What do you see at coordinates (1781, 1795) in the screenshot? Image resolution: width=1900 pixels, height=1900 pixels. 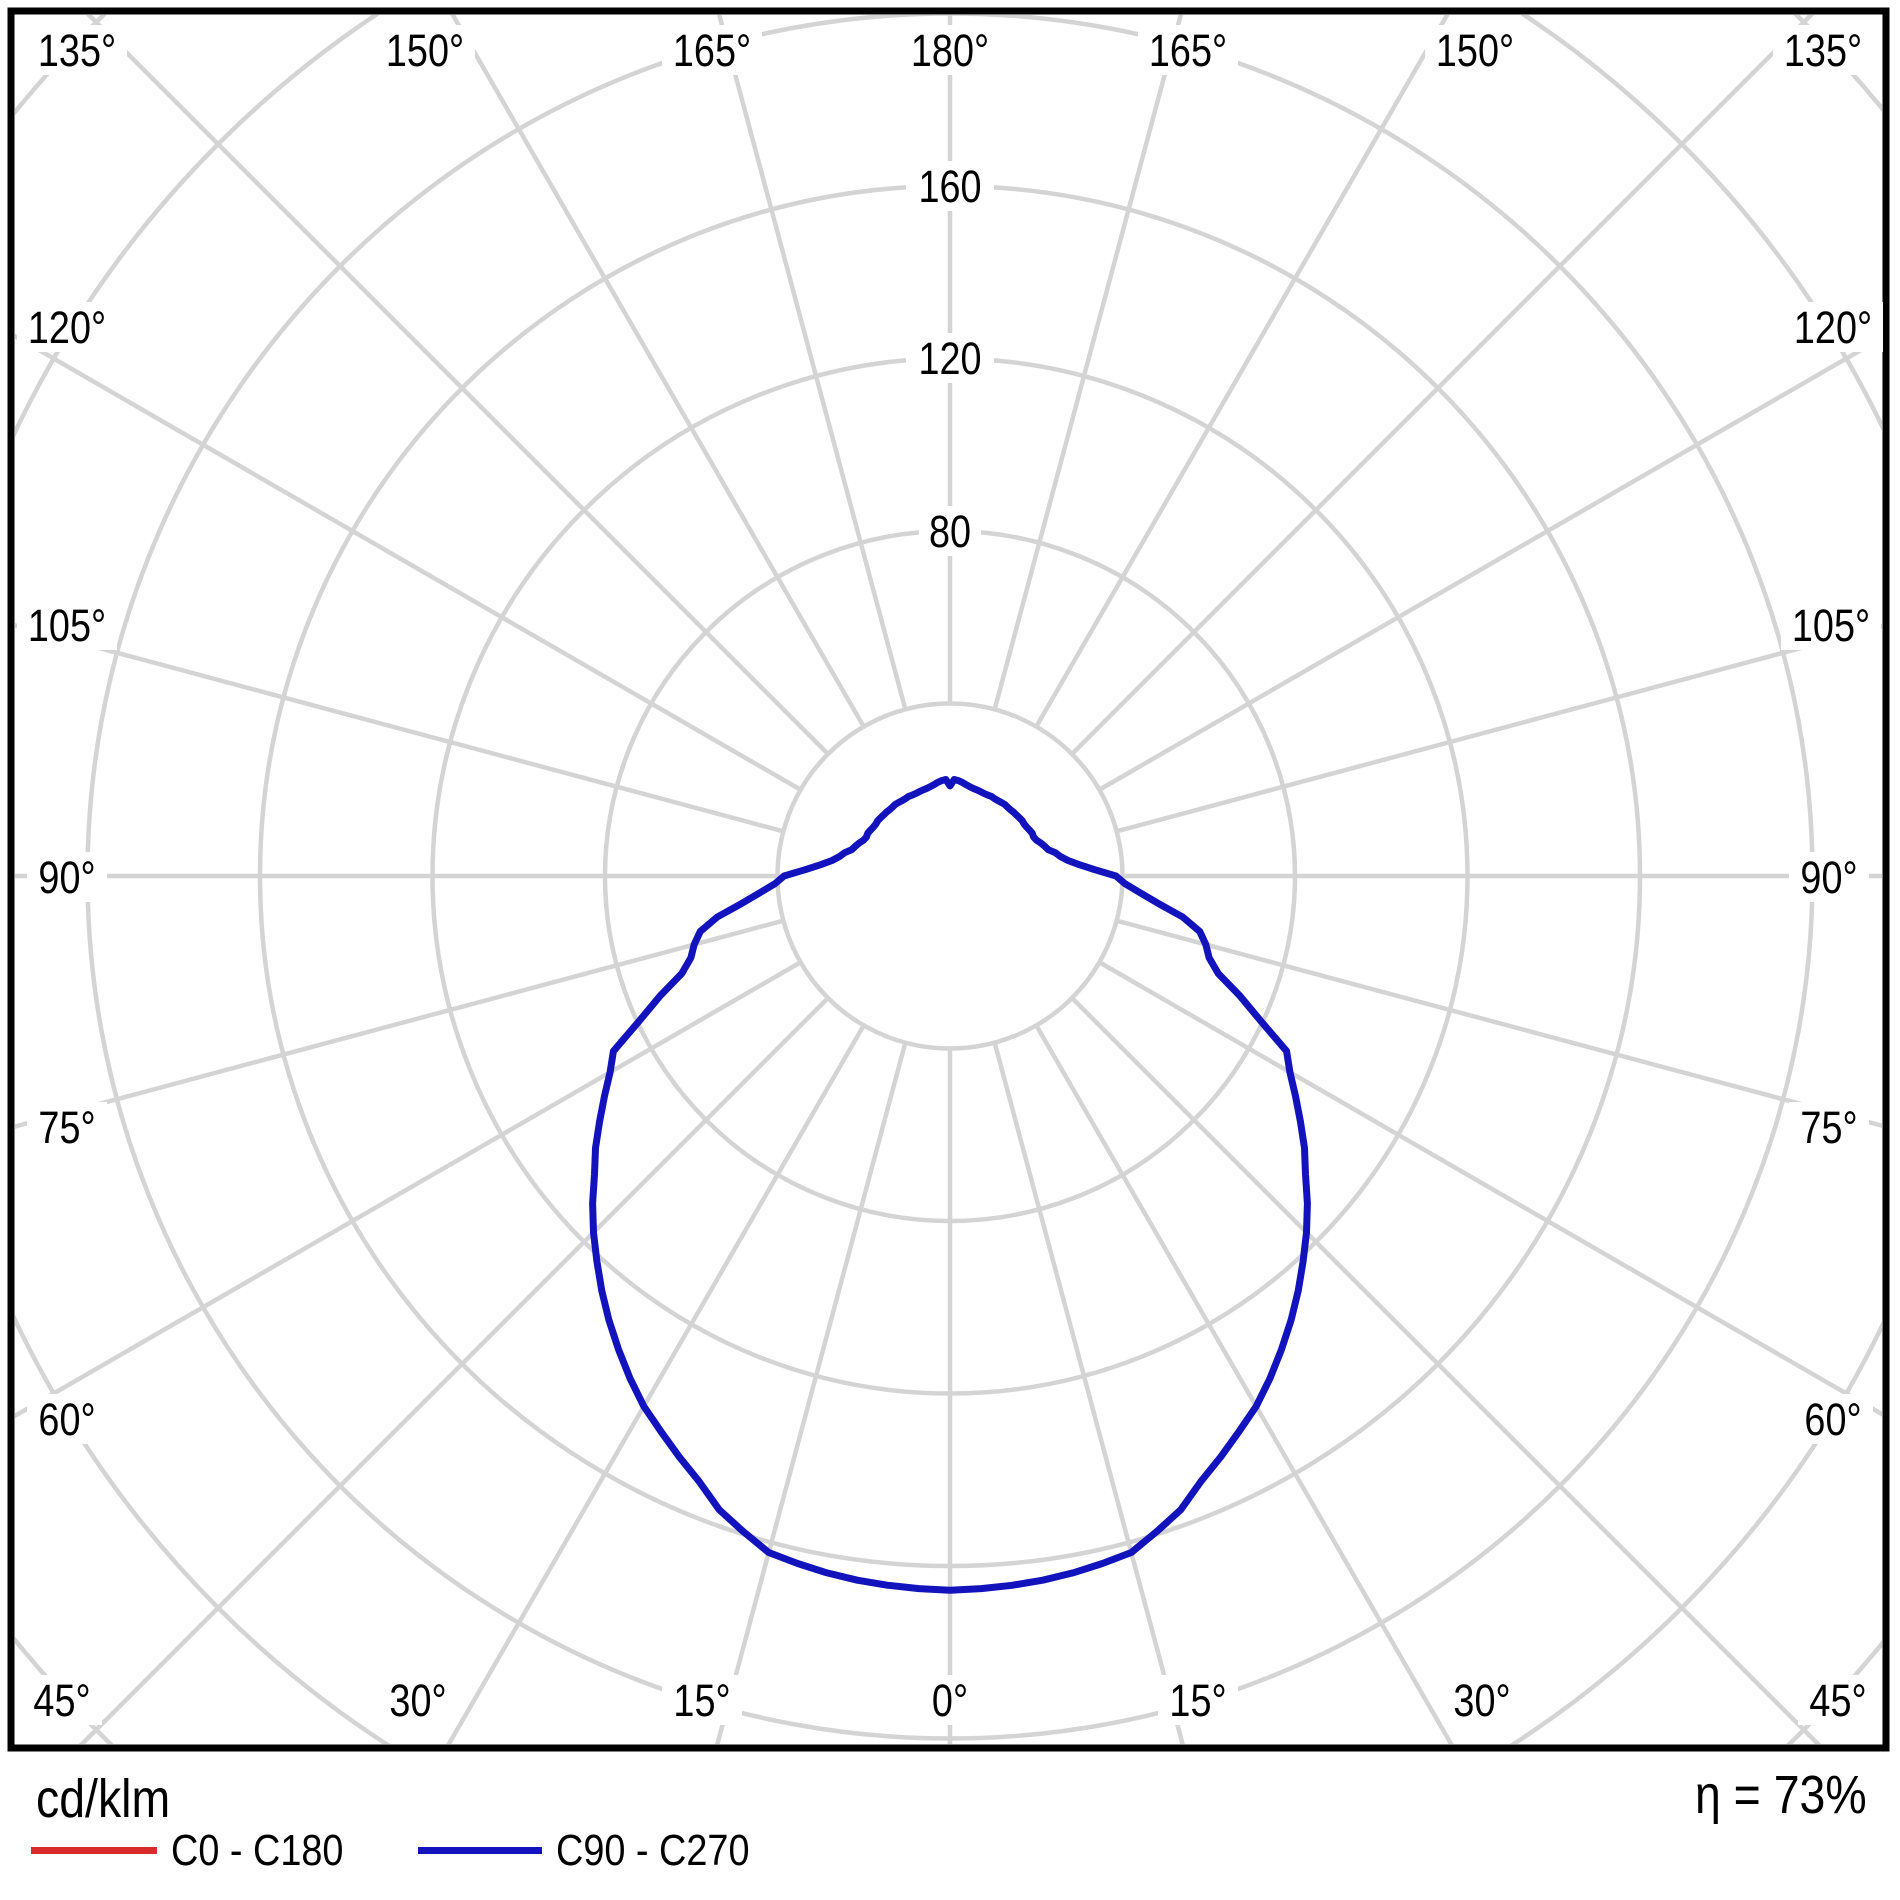 I see `efficiency-label-text: η = 73%` at bounding box center [1781, 1795].